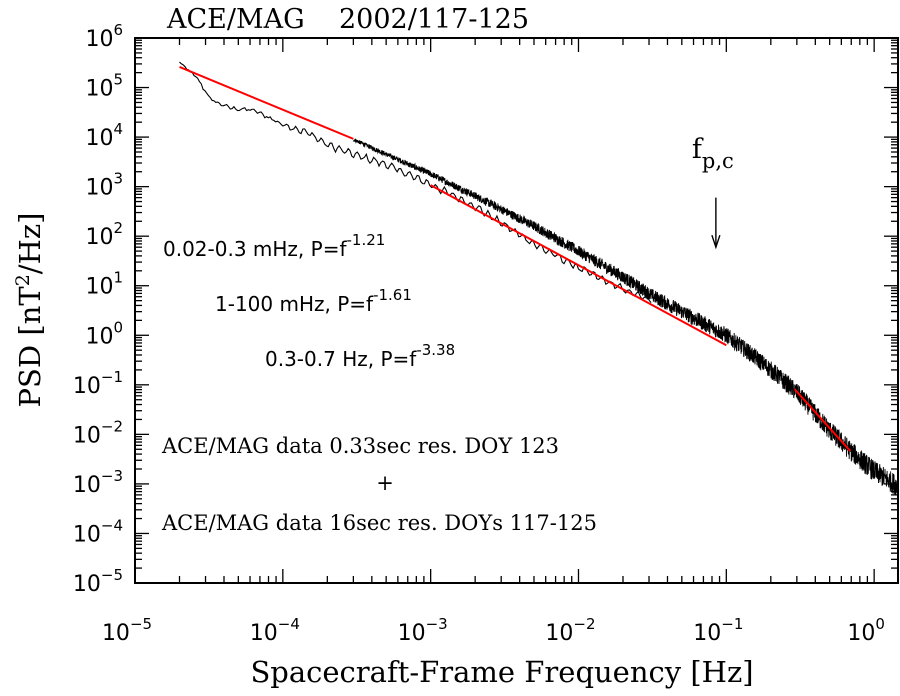 Image resolution: width=900 pixels, height=696 pixels. I want to click on x-tick-label: 10⁰, so click(866, 630).